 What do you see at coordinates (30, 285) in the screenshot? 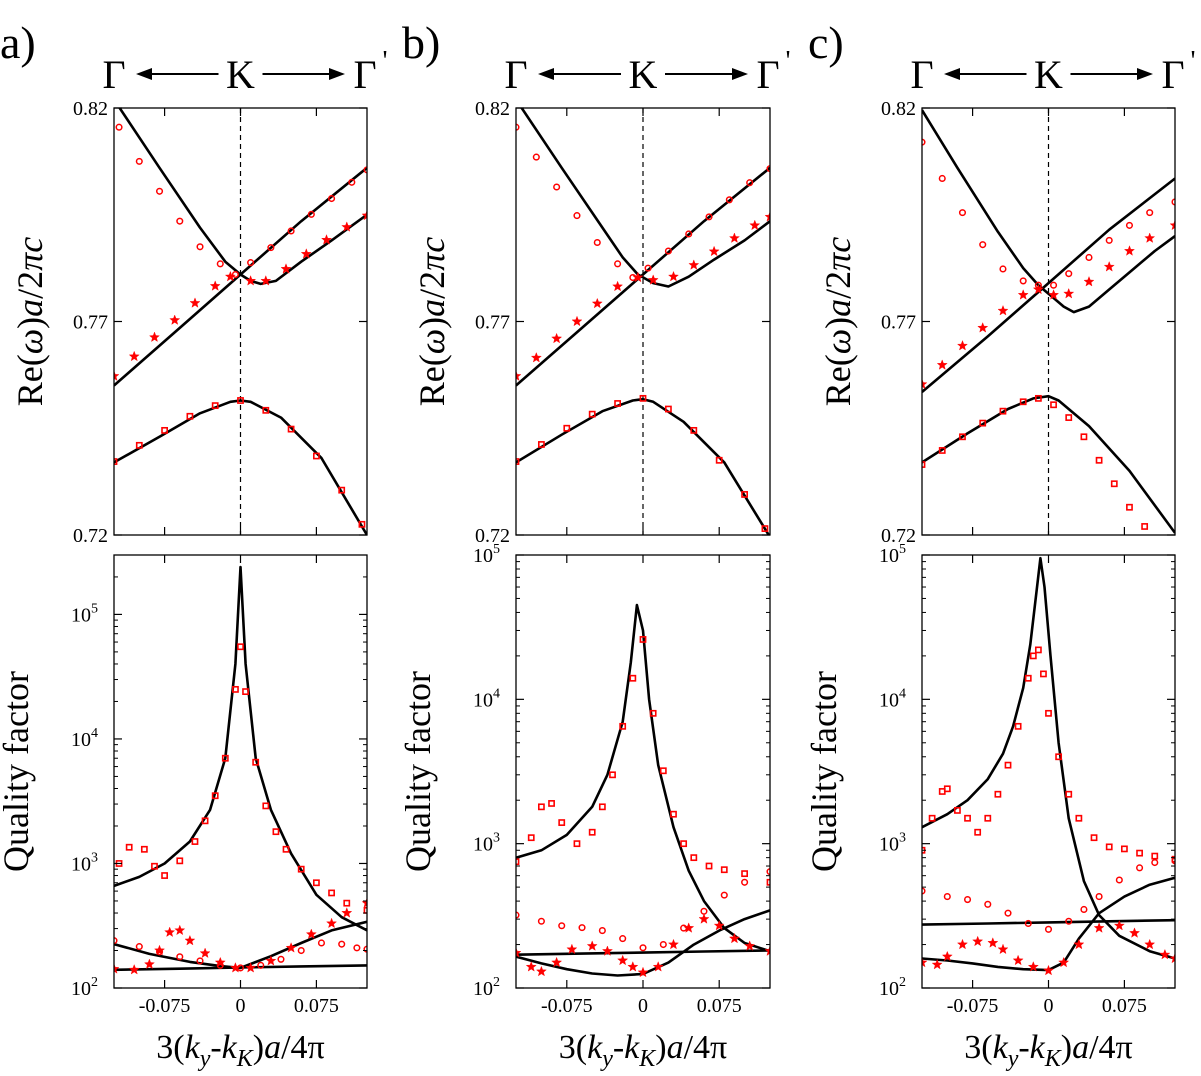
I see `label-part: /2` at bounding box center [30, 285].